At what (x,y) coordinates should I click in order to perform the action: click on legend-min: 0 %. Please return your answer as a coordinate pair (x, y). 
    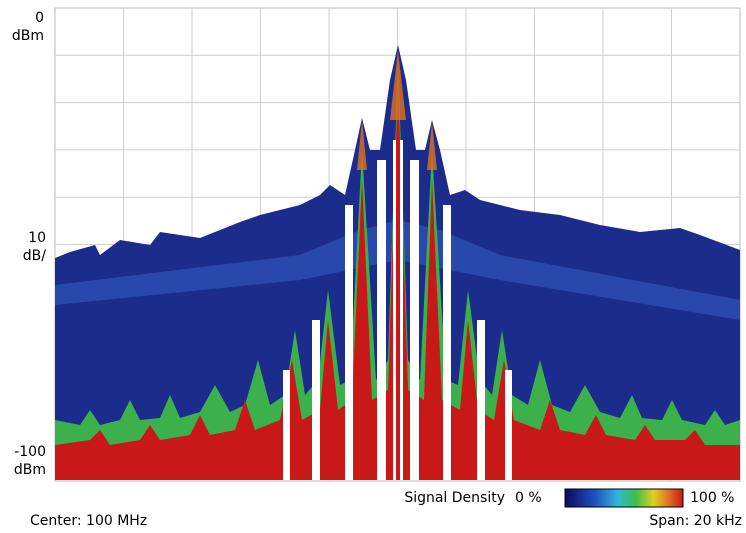
    Looking at the image, I should click on (528, 498).